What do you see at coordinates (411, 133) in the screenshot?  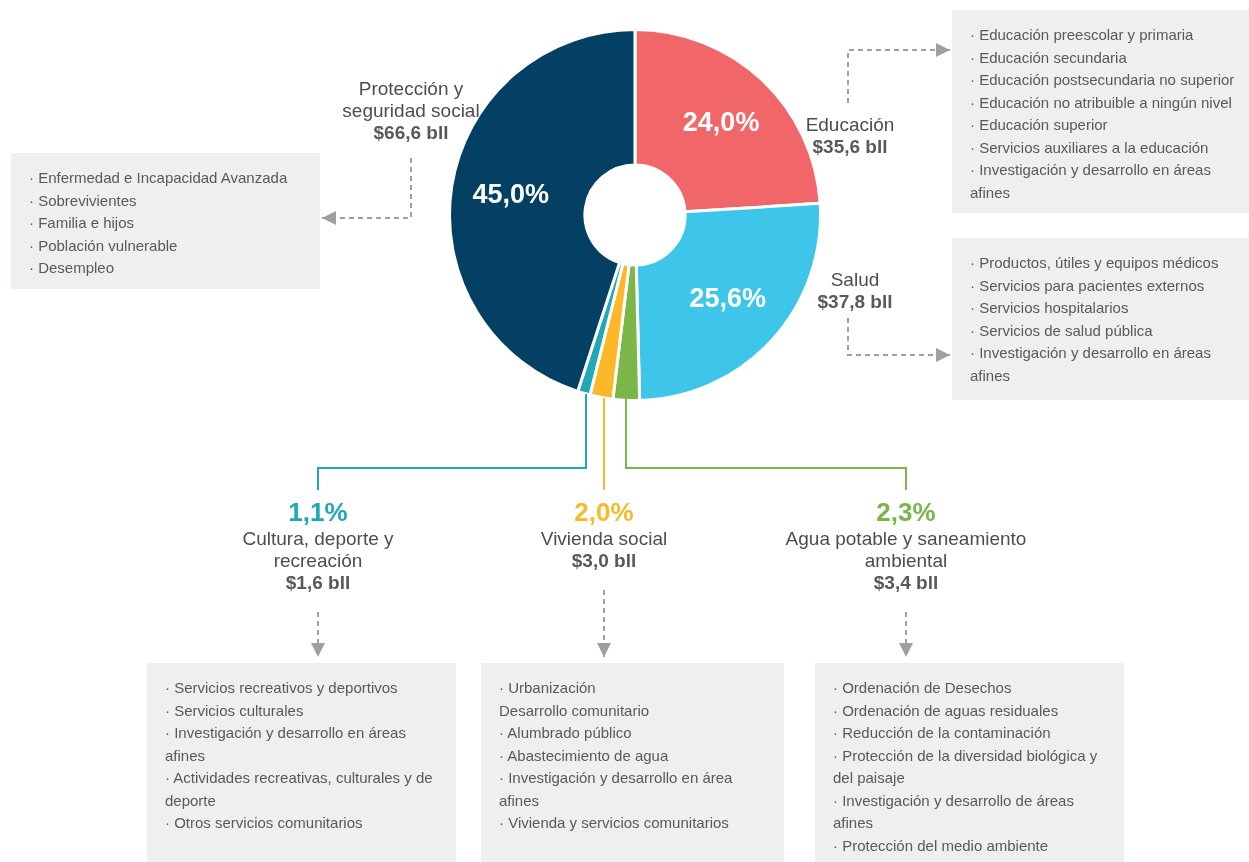 I see `text: $66,6 bll` at bounding box center [411, 133].